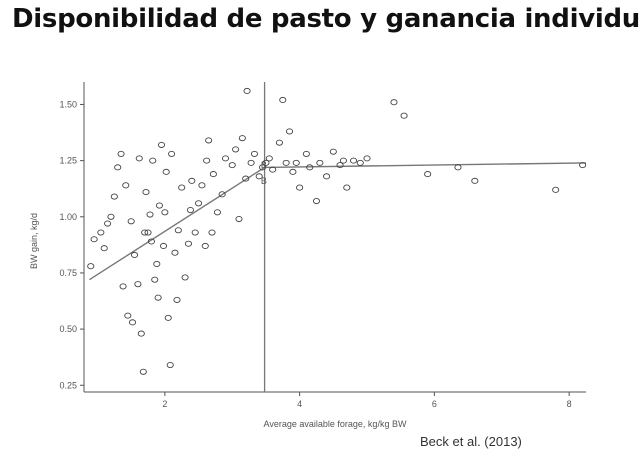 Image resolution: width=640 pixels, height=462 pixels. What do you see at coordinates (68, 329) in the screenshot?
I see `y-tick-label: 0.50` at bounding box center [68, 329].